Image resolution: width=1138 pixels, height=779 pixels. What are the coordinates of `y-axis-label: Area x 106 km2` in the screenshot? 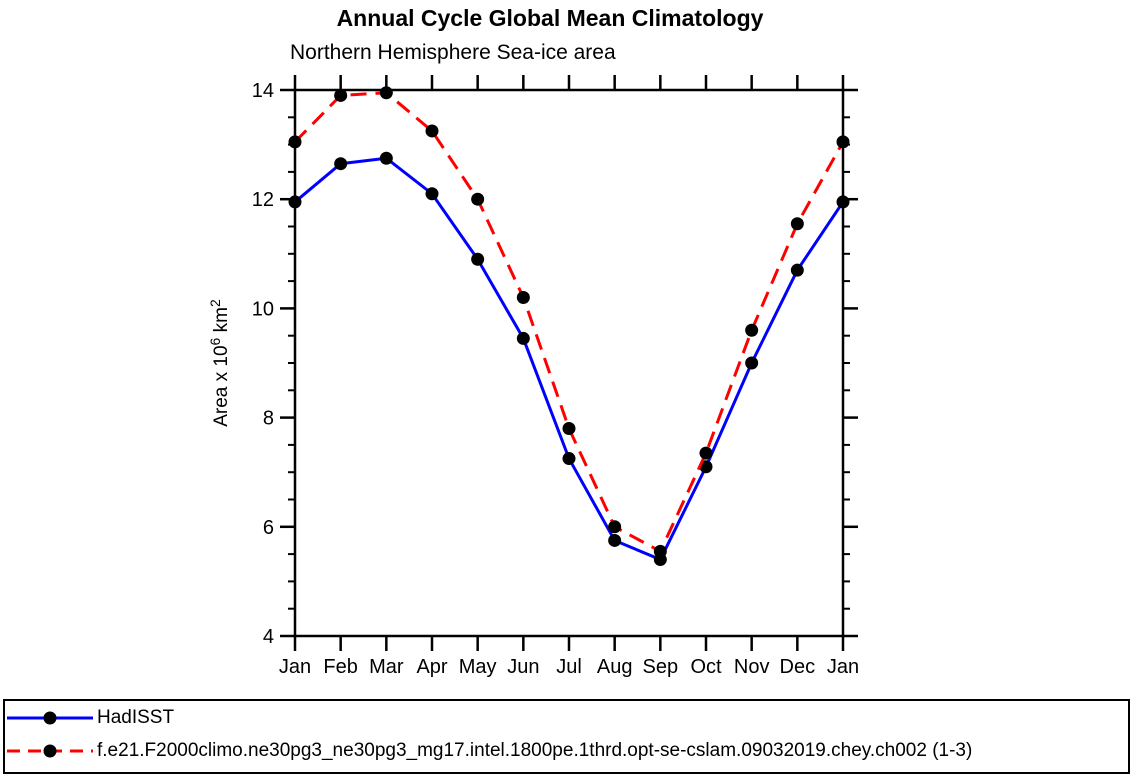 It's located at (219, 363).